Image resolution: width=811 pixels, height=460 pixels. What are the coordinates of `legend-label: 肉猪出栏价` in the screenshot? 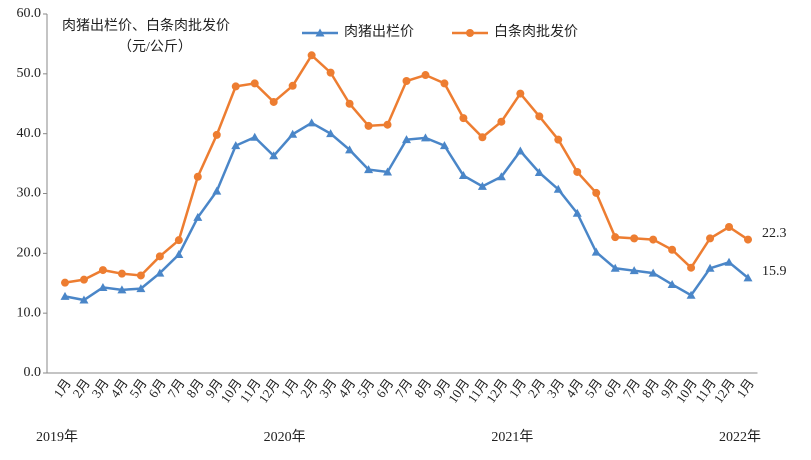 It's located at (379, 32).